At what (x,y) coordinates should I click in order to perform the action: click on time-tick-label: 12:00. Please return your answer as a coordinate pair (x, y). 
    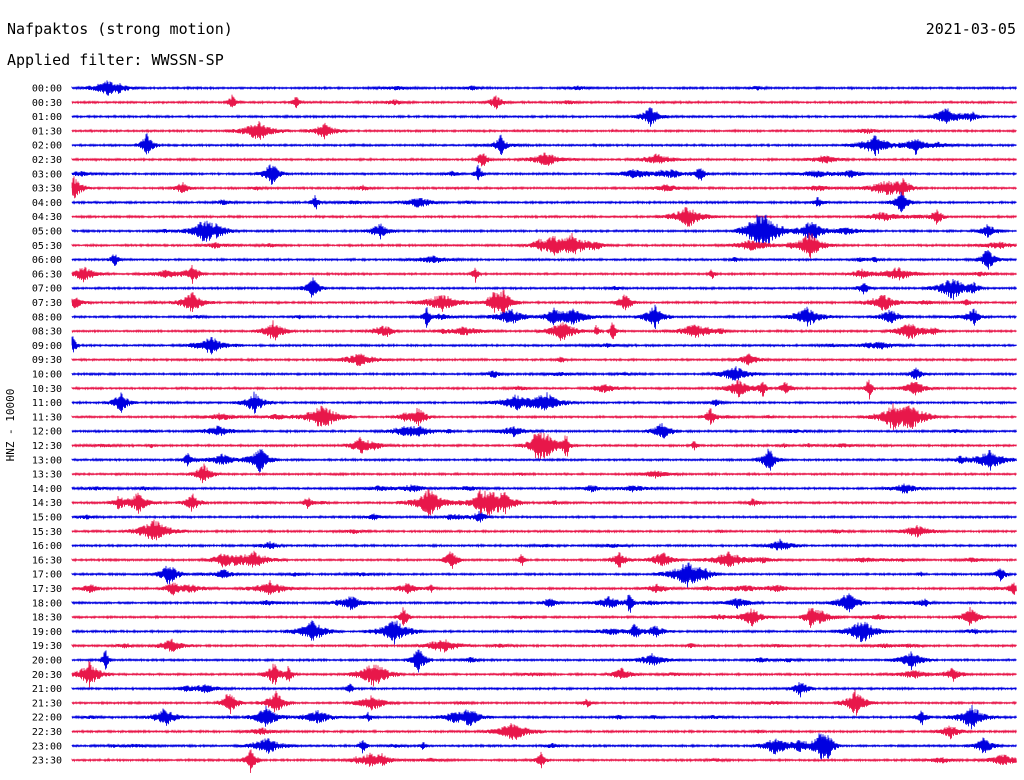
    Looking at the image, I should click on (47, 432).